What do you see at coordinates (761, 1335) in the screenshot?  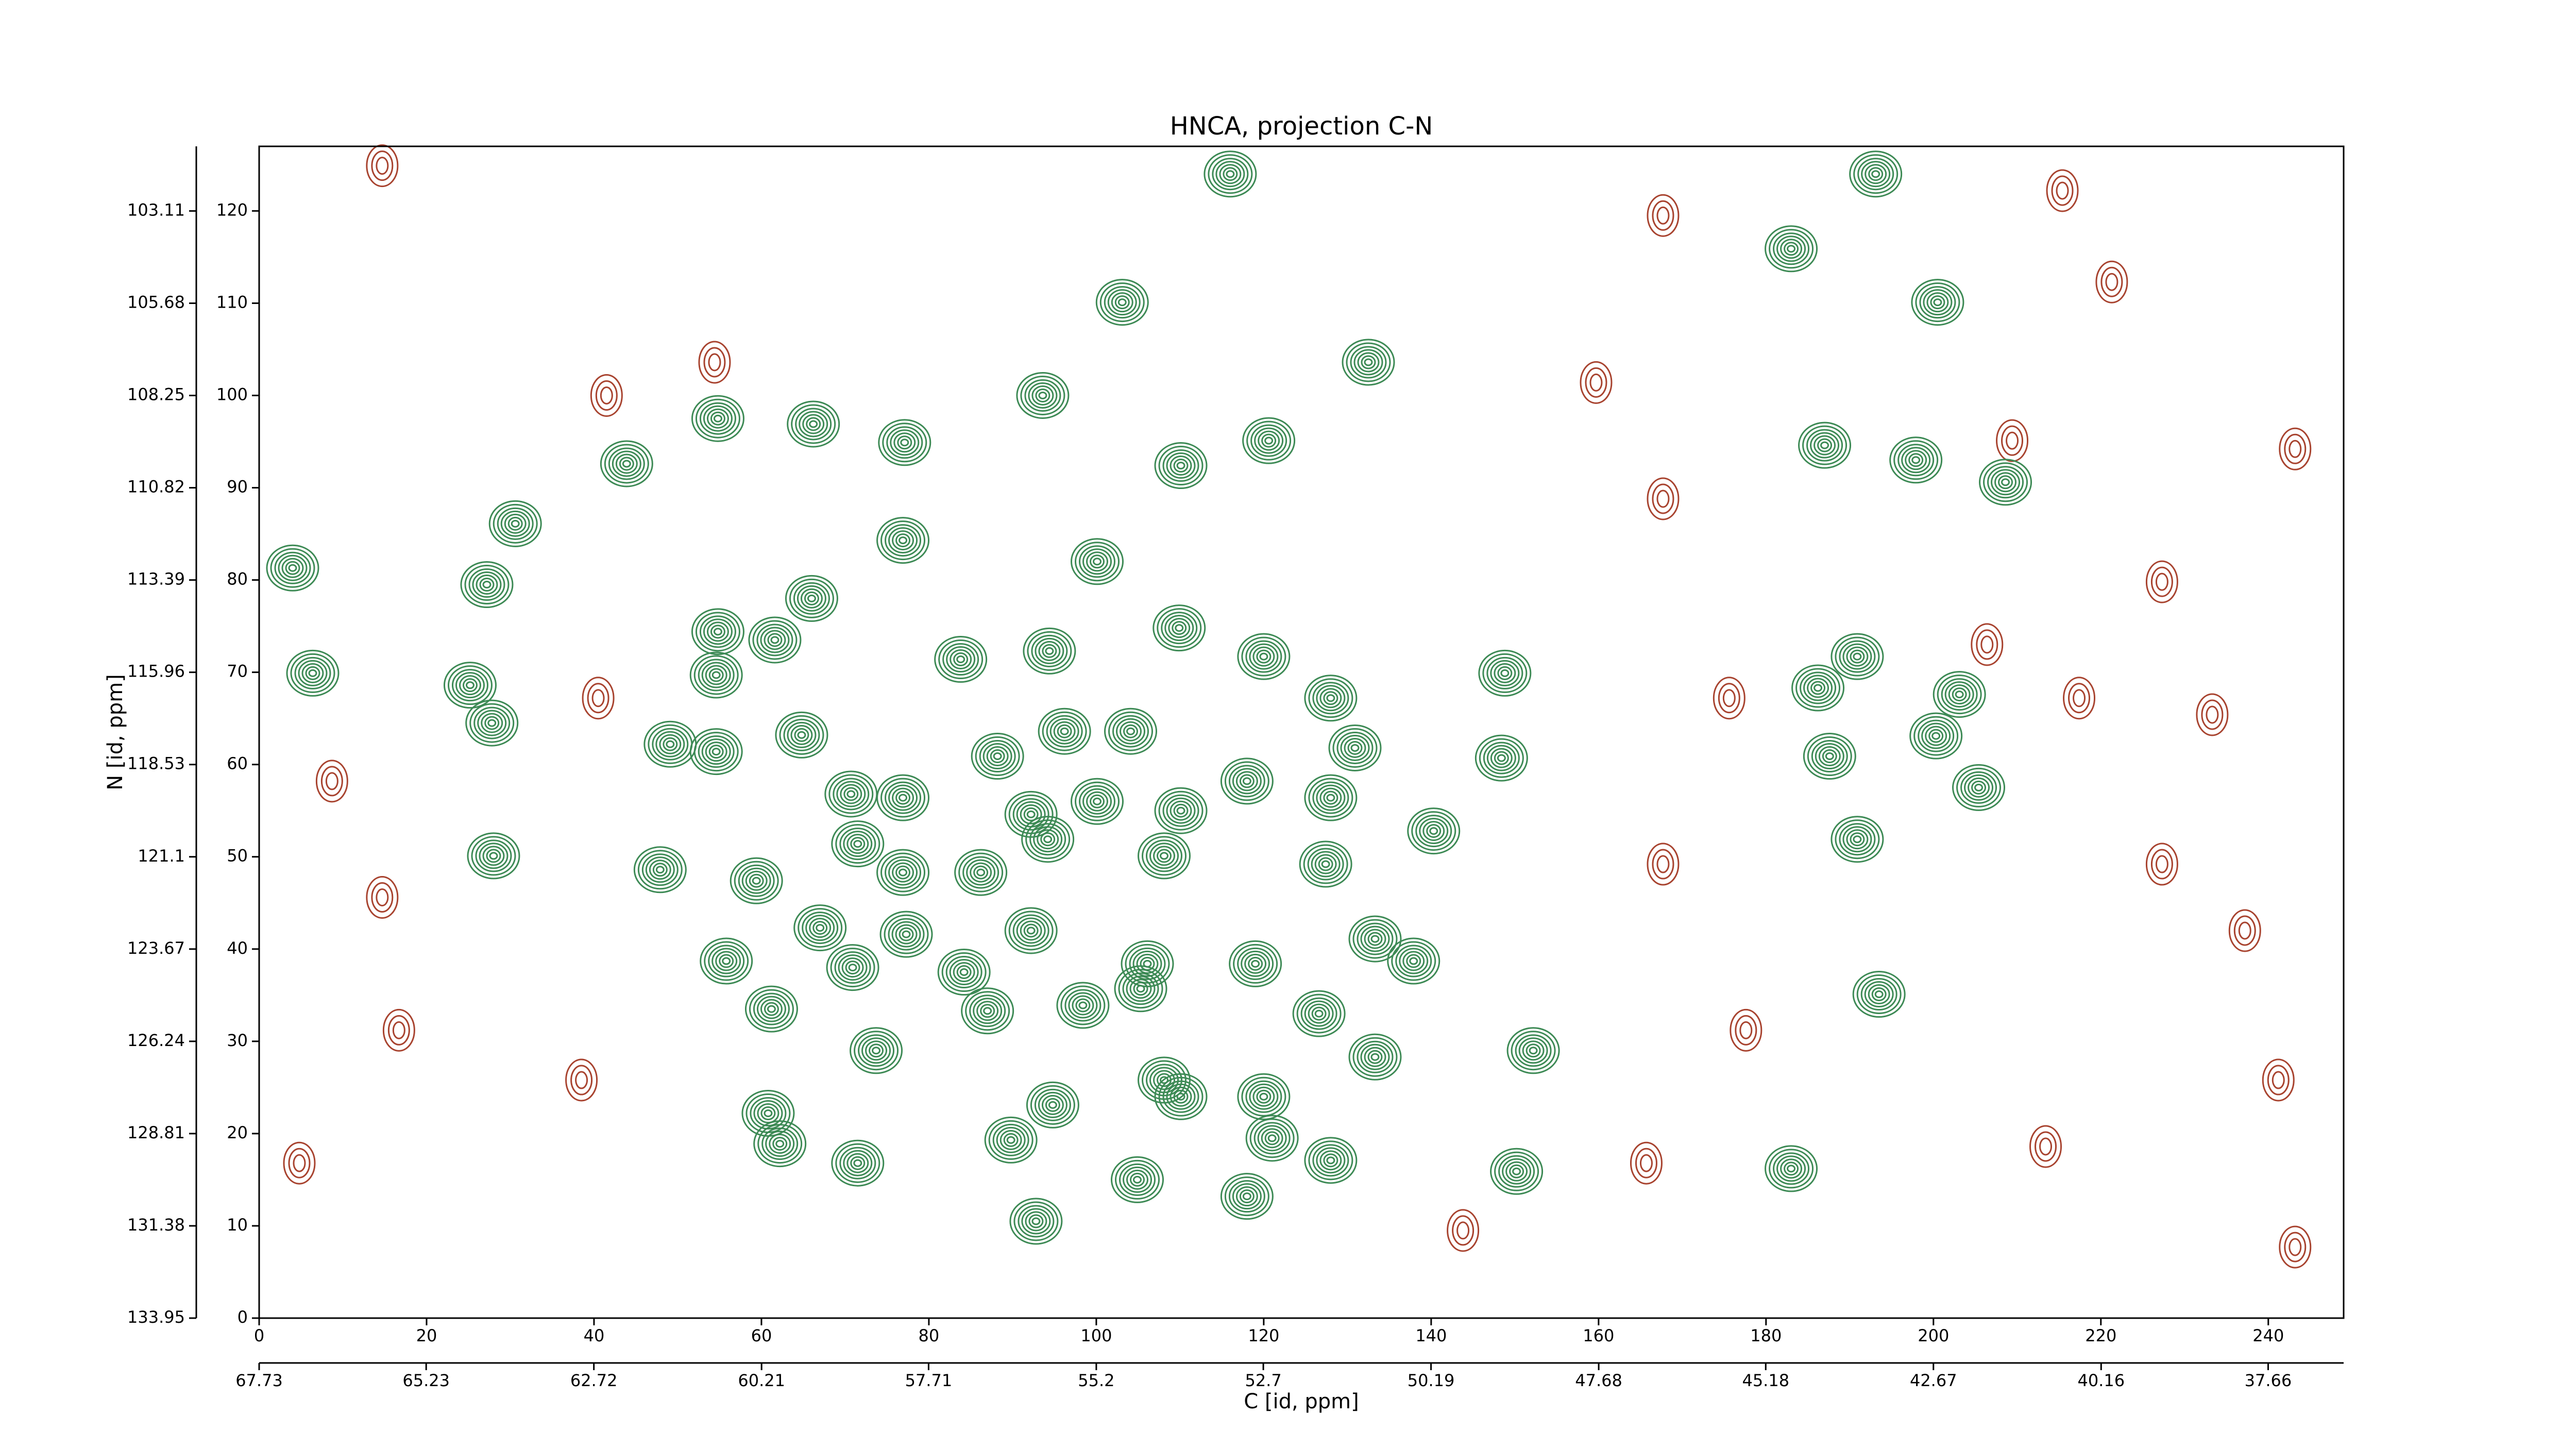 I see `x-tick-label: 60` at bounding box center [761, 1335].